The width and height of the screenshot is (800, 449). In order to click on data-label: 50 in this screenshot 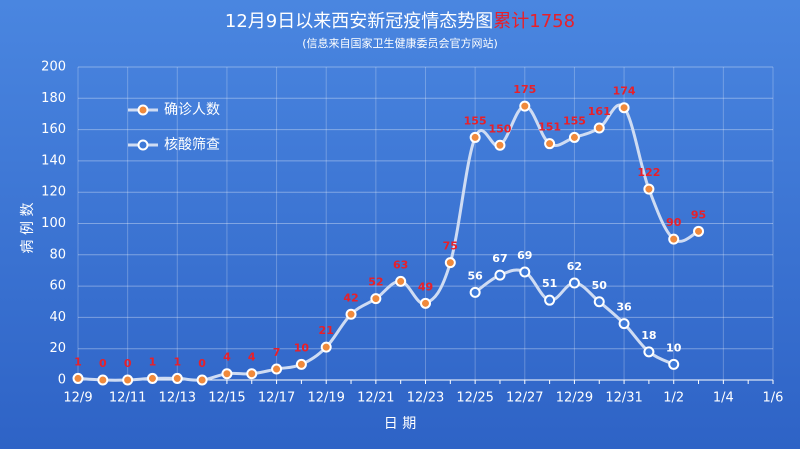, I will do `click(600, 285)`.